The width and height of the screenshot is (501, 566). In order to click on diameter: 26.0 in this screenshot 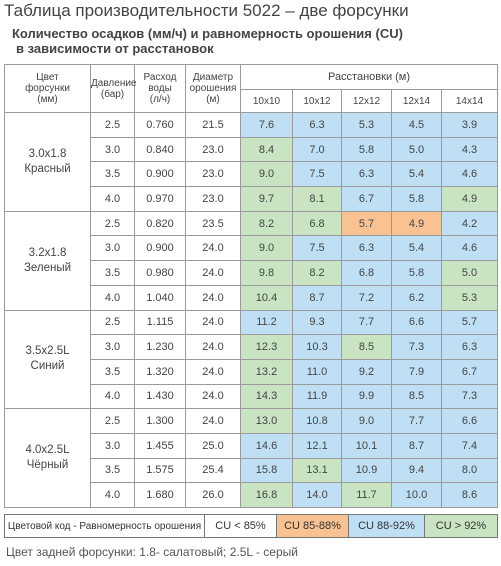, I will do `click(213, 495)`.